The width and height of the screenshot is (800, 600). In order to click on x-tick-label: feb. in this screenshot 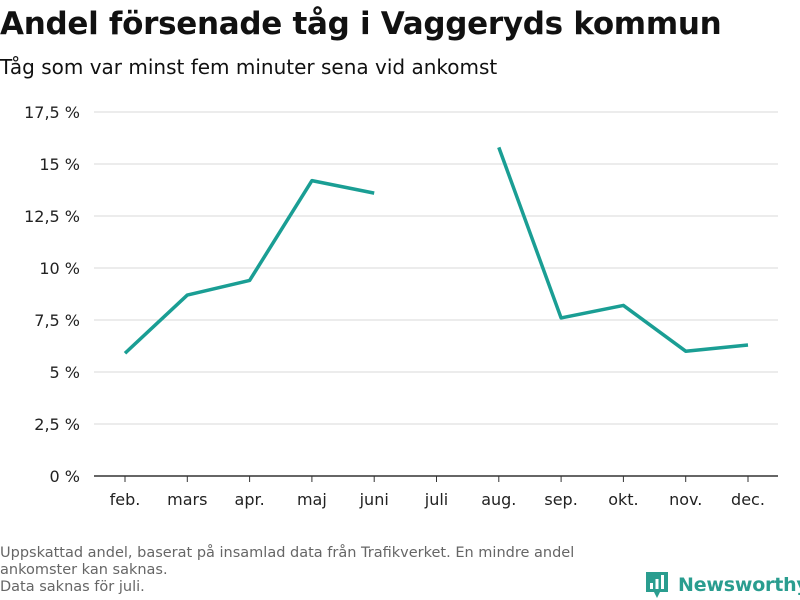, I will do `click(125, 499)`.